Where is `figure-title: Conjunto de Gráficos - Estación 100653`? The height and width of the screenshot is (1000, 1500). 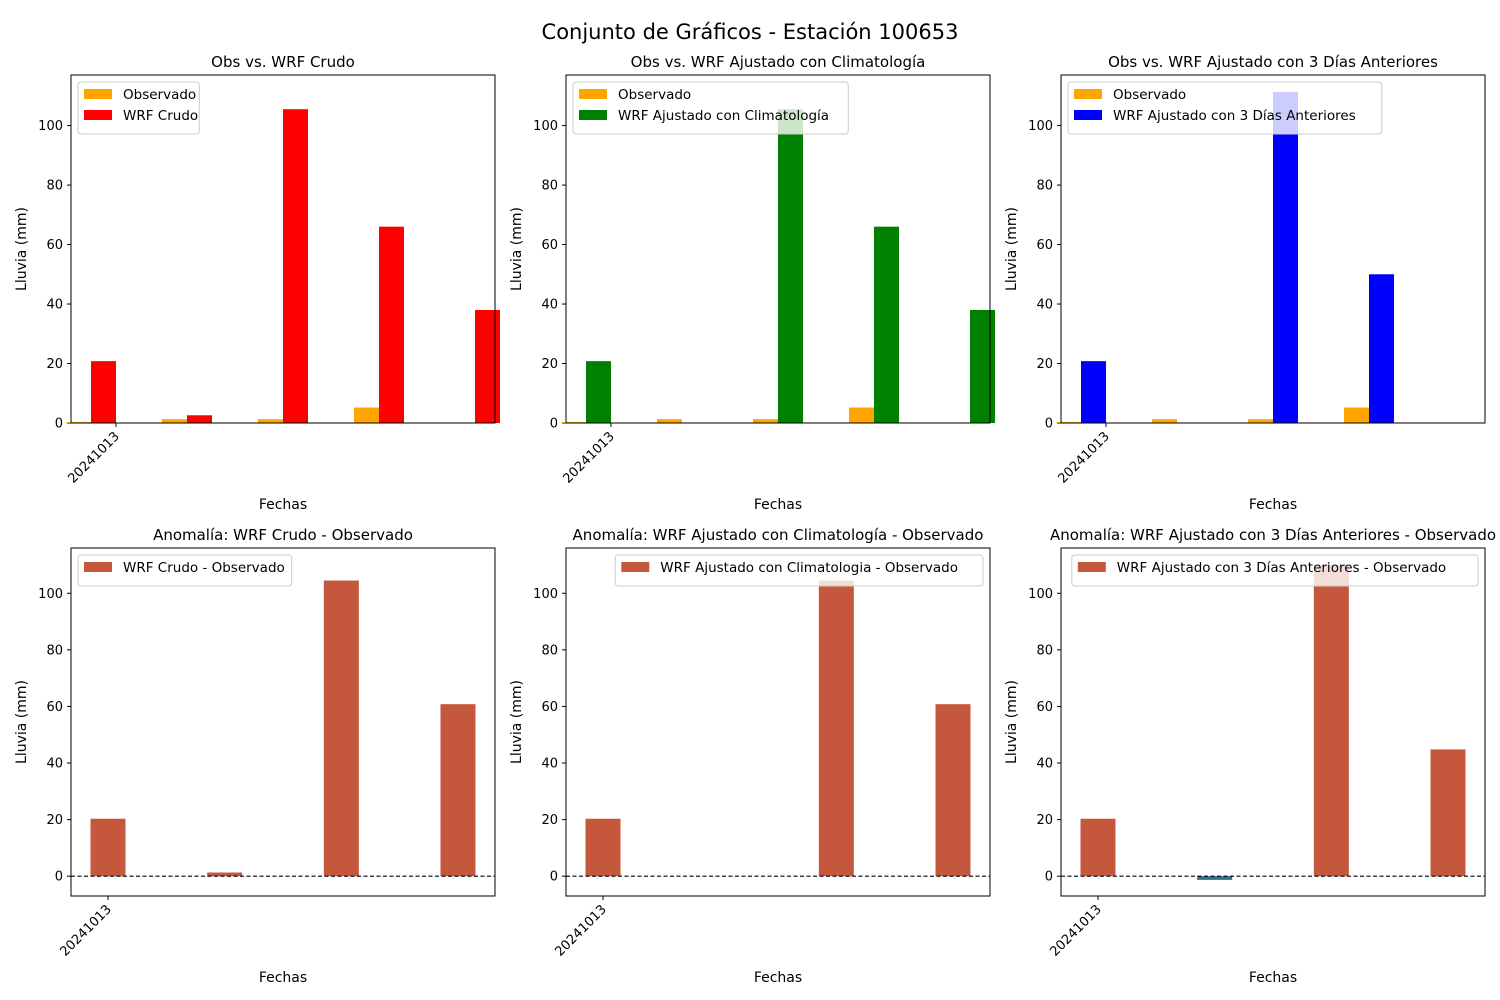 figure-title: Conjunto de Gráficos - Estación 100653 is located at coordinates (750, 32).